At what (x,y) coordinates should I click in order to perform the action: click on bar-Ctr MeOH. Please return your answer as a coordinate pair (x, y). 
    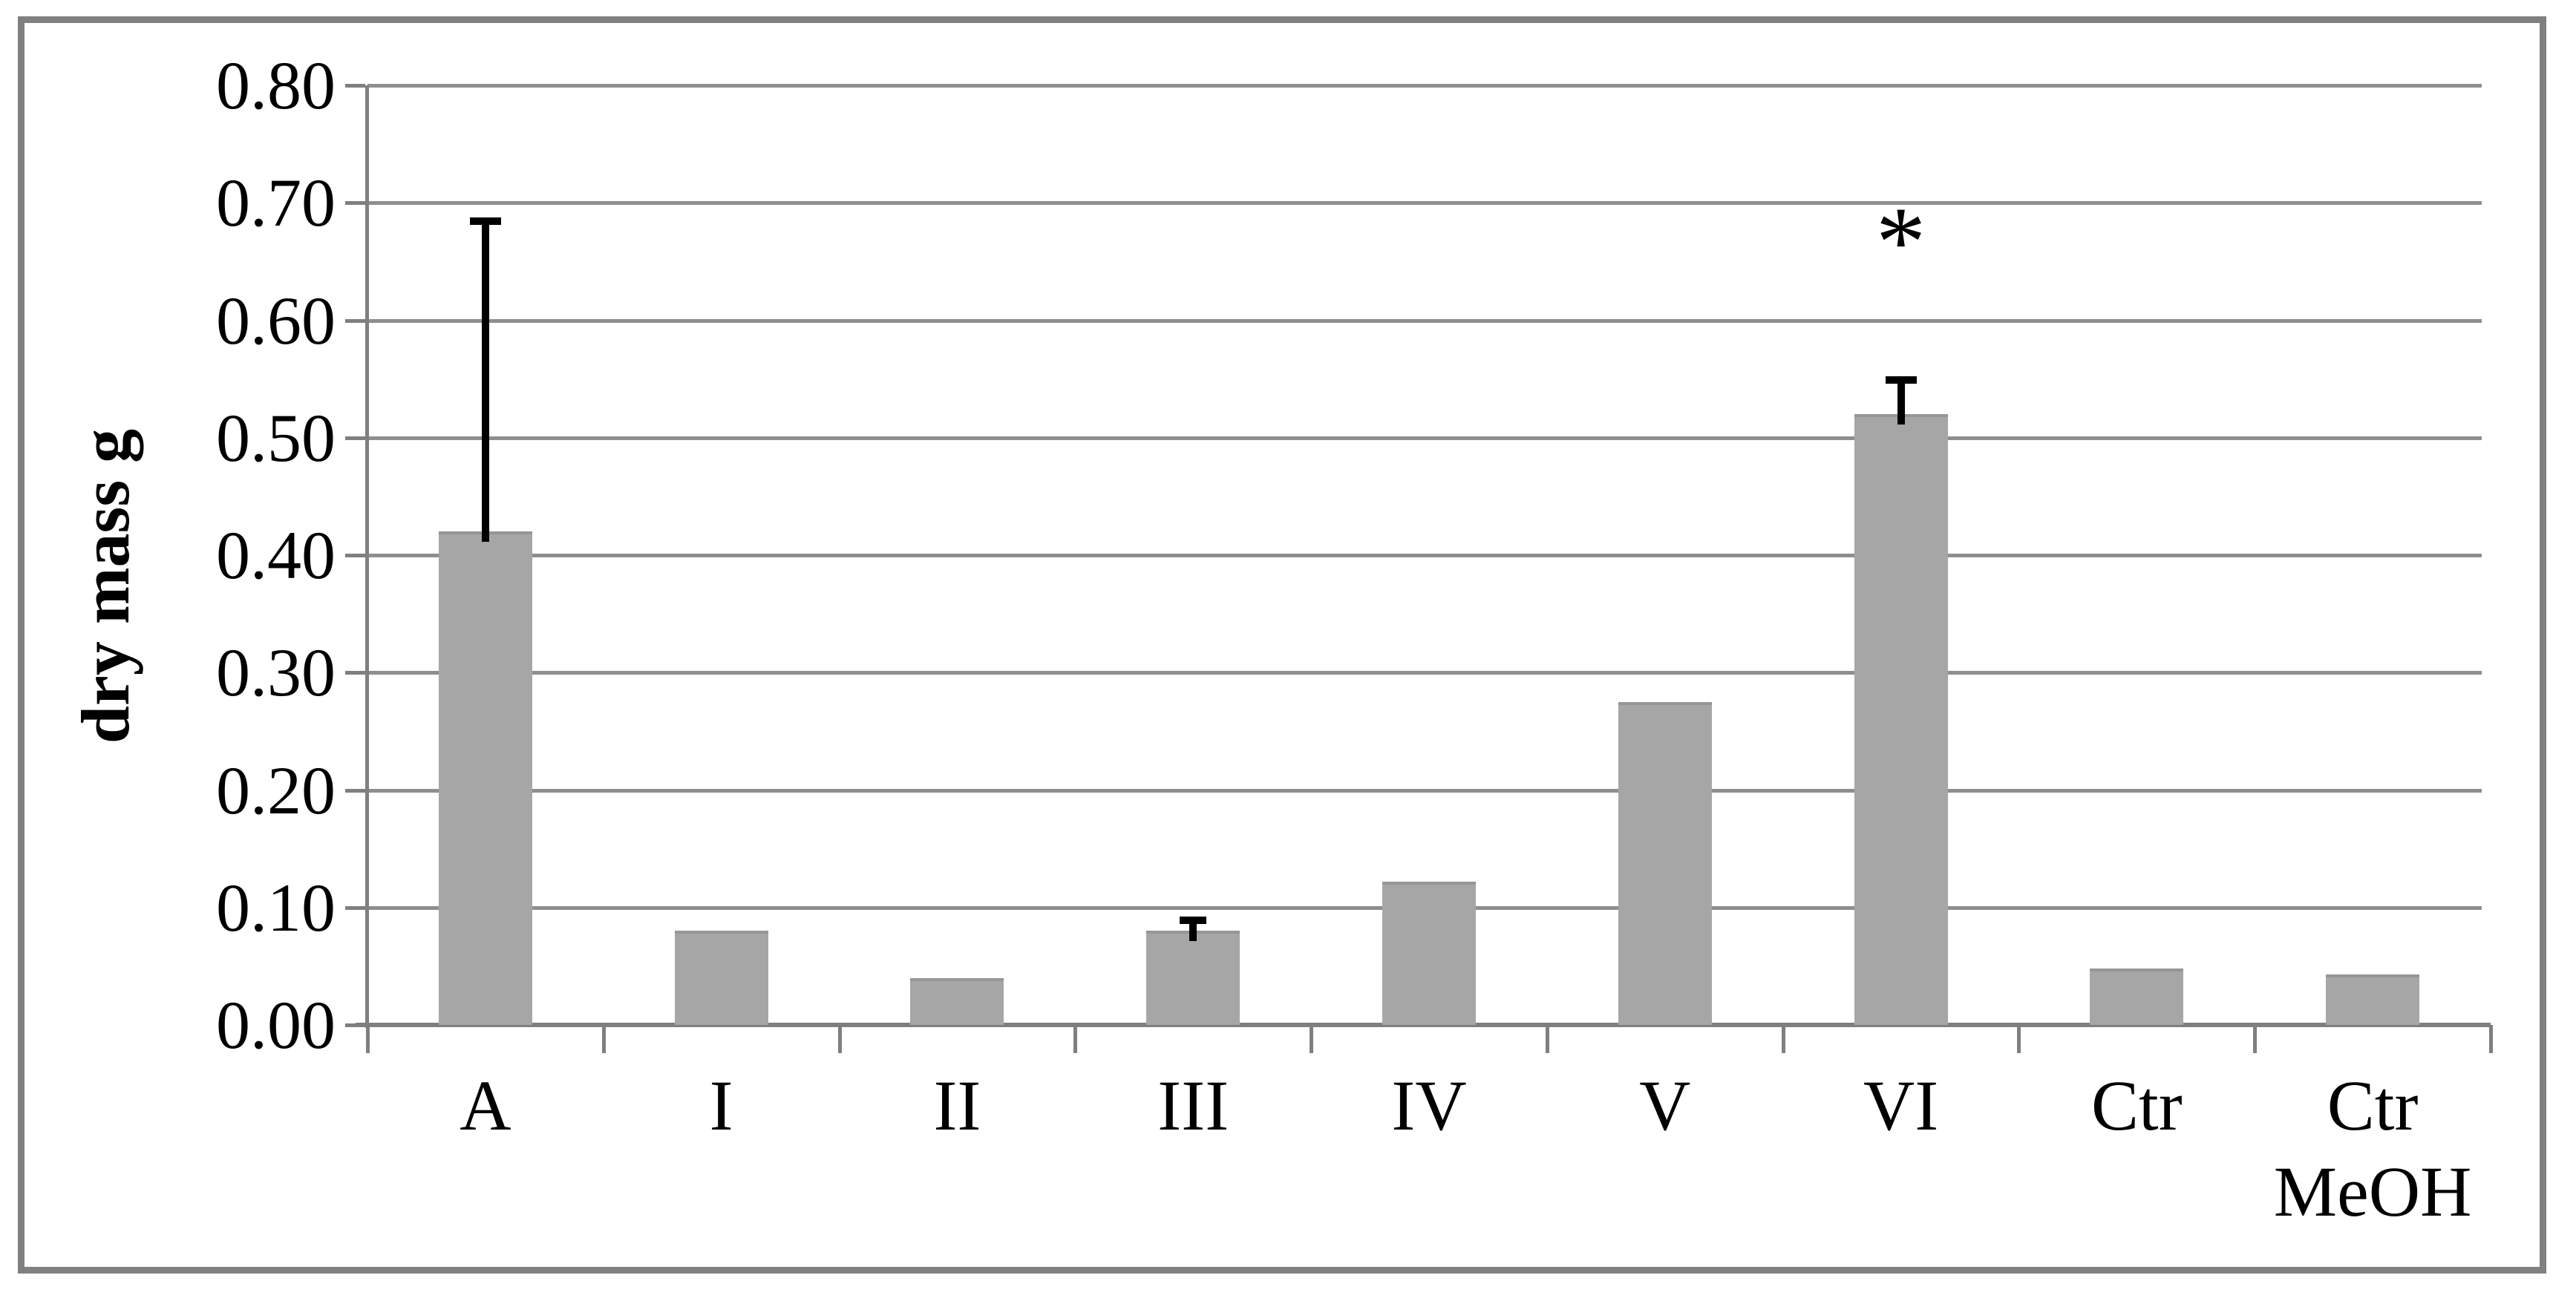
    Looking at the image, I should click on (2373, 1000).